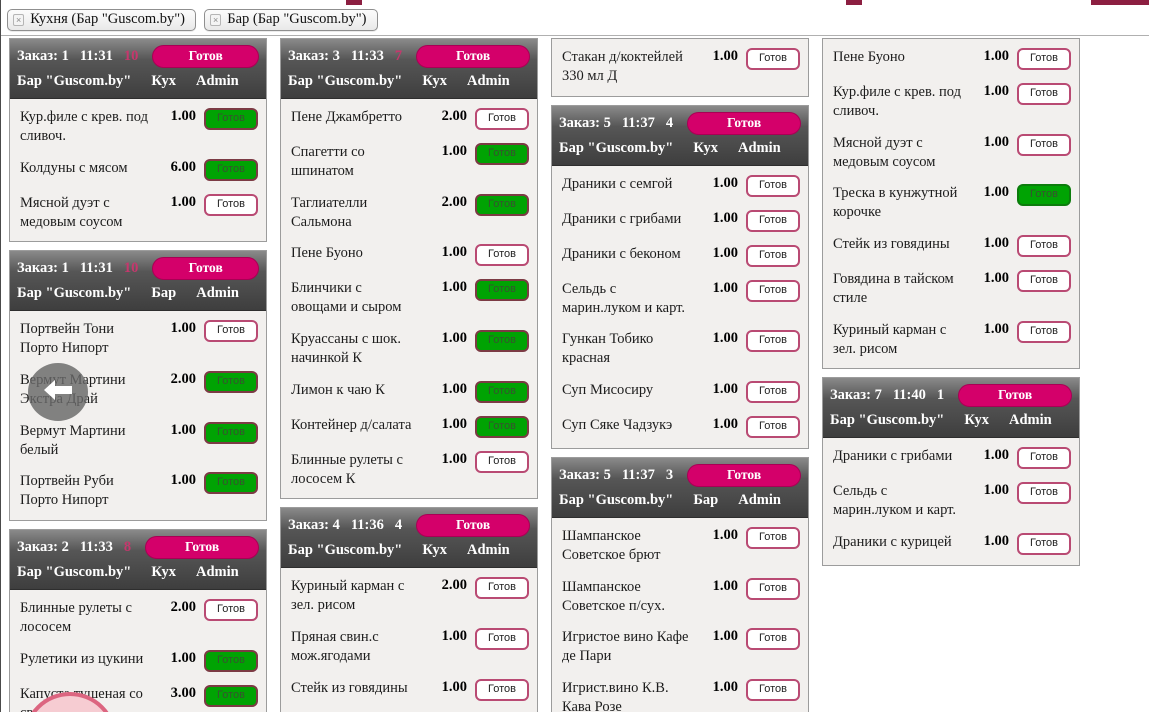 The height and width of the screenshot is (712, 1149). I want to click on order-item-row: Драники с семгой 1.00 Готов, so click(680, 185).